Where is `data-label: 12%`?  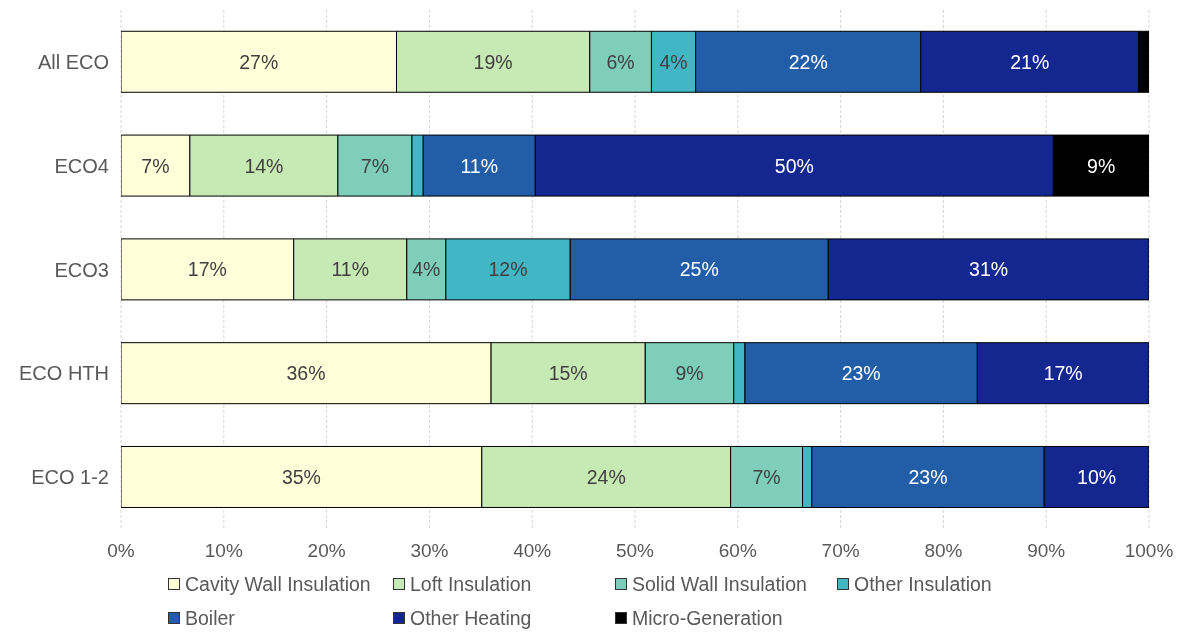 data-label: 12% is located at coordinates (508, 269).